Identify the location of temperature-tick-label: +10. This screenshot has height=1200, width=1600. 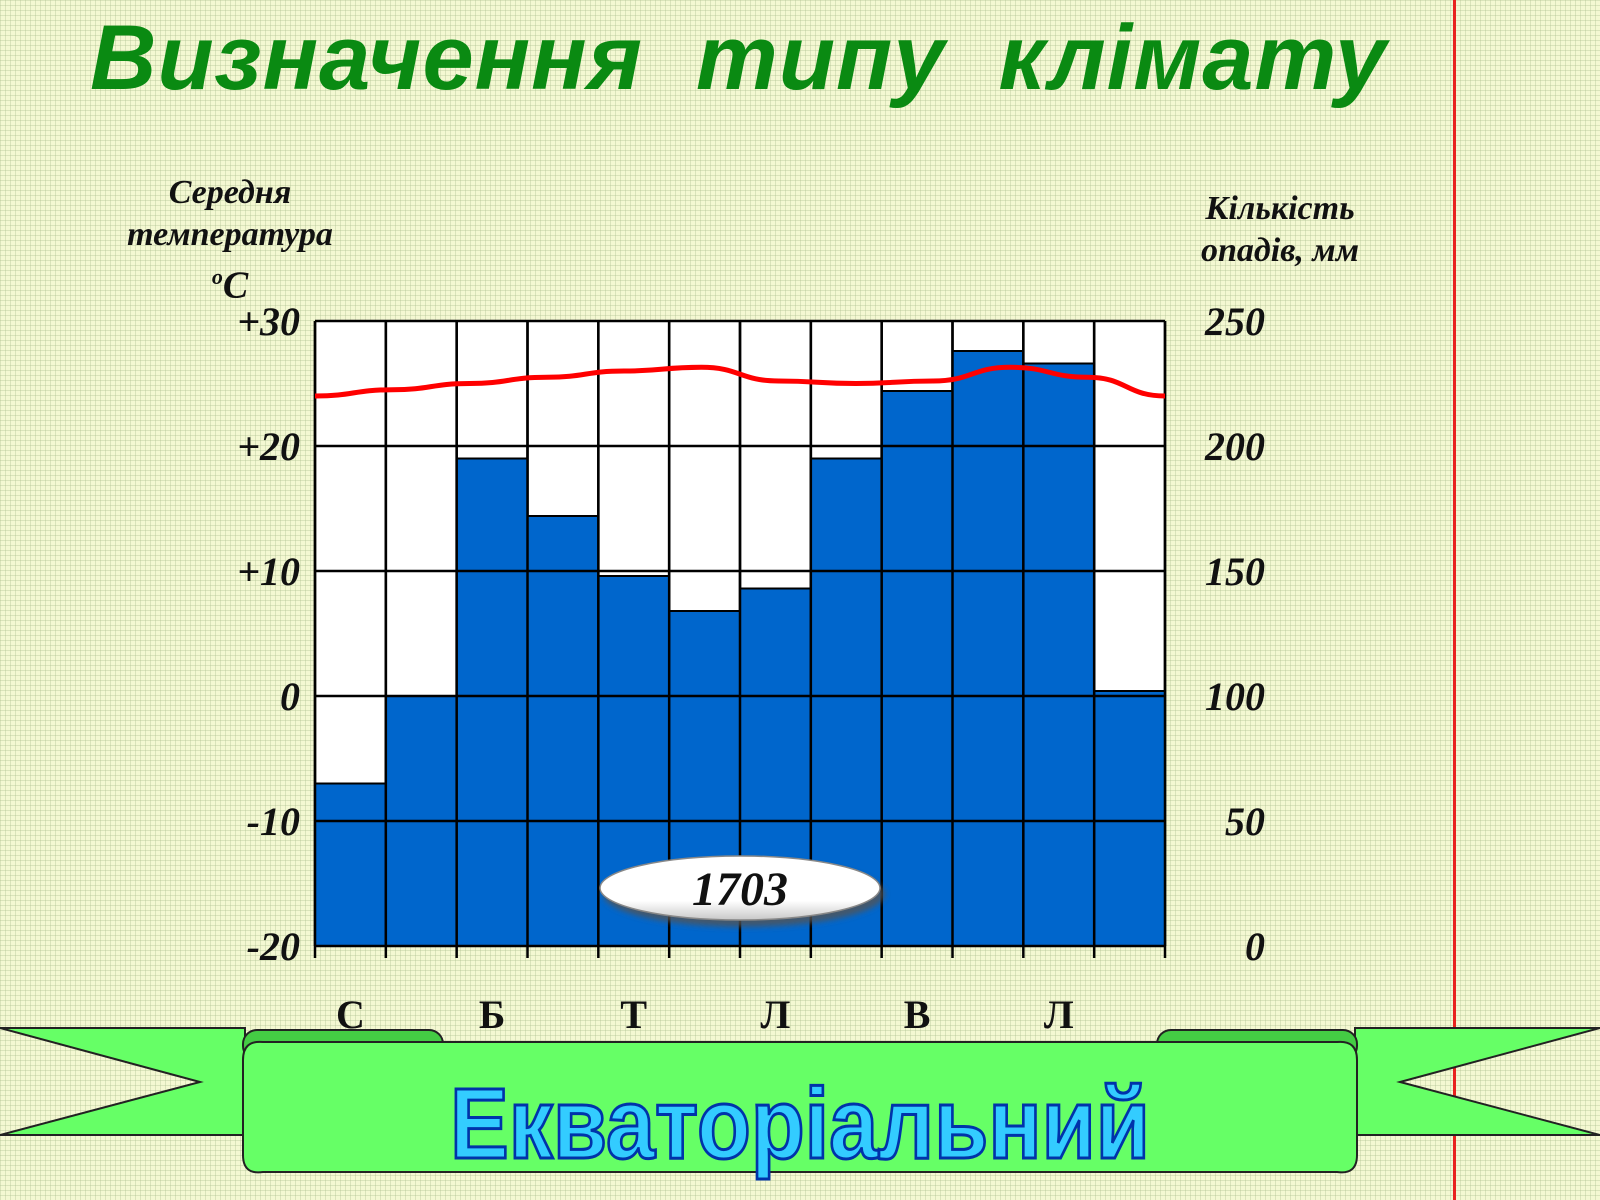
(268, 571).